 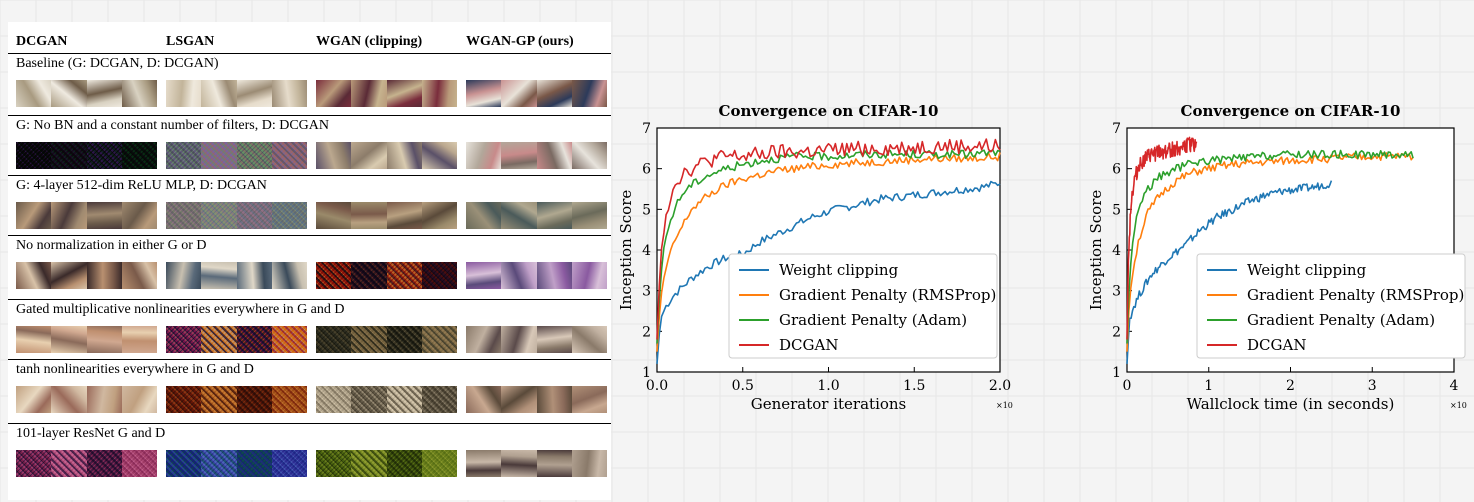 What do you see at coordinates (1454, 386) in the screenshot?
I see `x-tick-label: 4` at bounding box center [1454, 386].